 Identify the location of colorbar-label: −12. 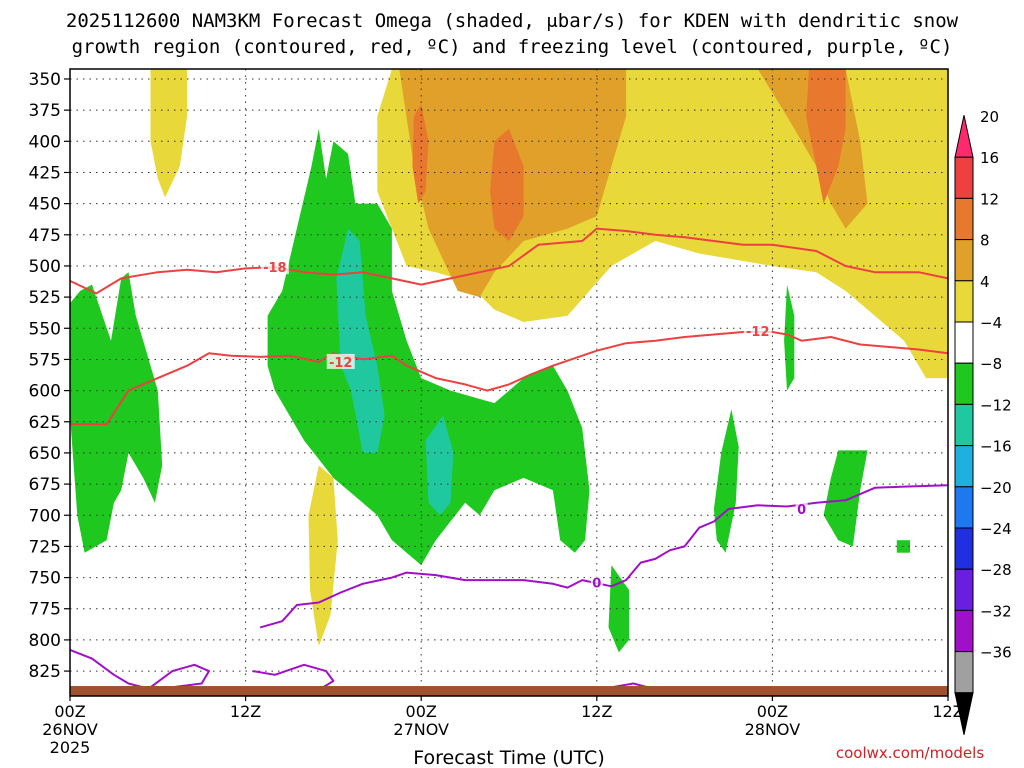
(996, 405).